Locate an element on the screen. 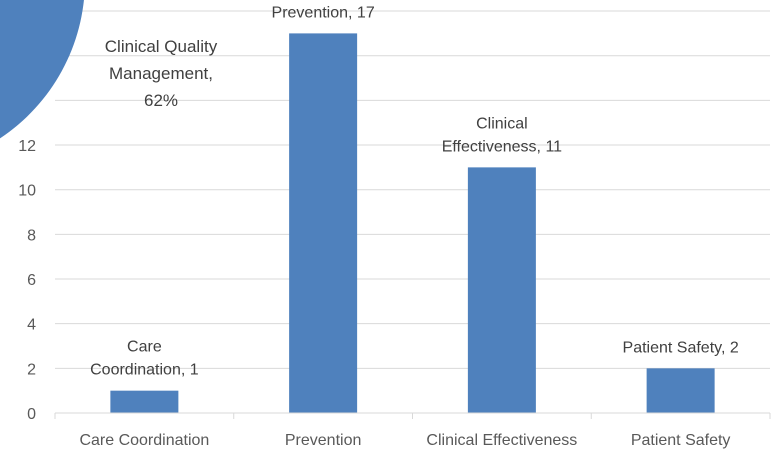  y-axis-ticks: 0 2 4 6 8 10 12 is located at coordinates (27, 280).